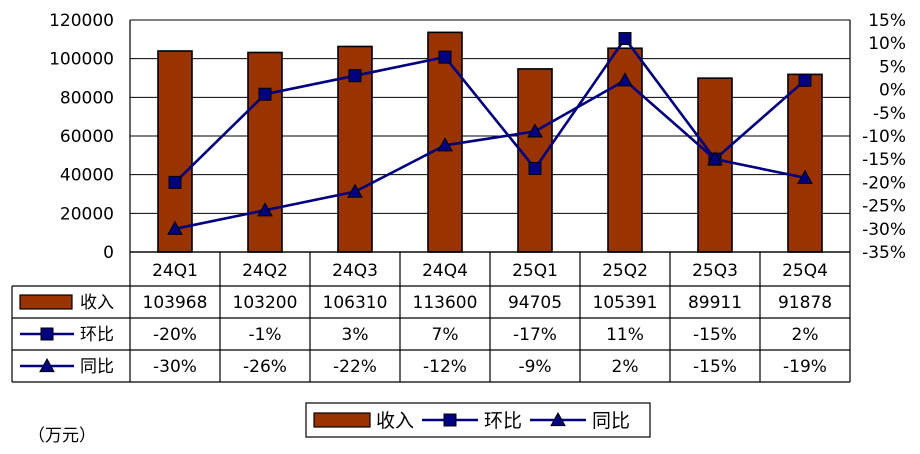 The image size is (920, 454). I want to click on point-同比-25Q1, so click(535, 130).